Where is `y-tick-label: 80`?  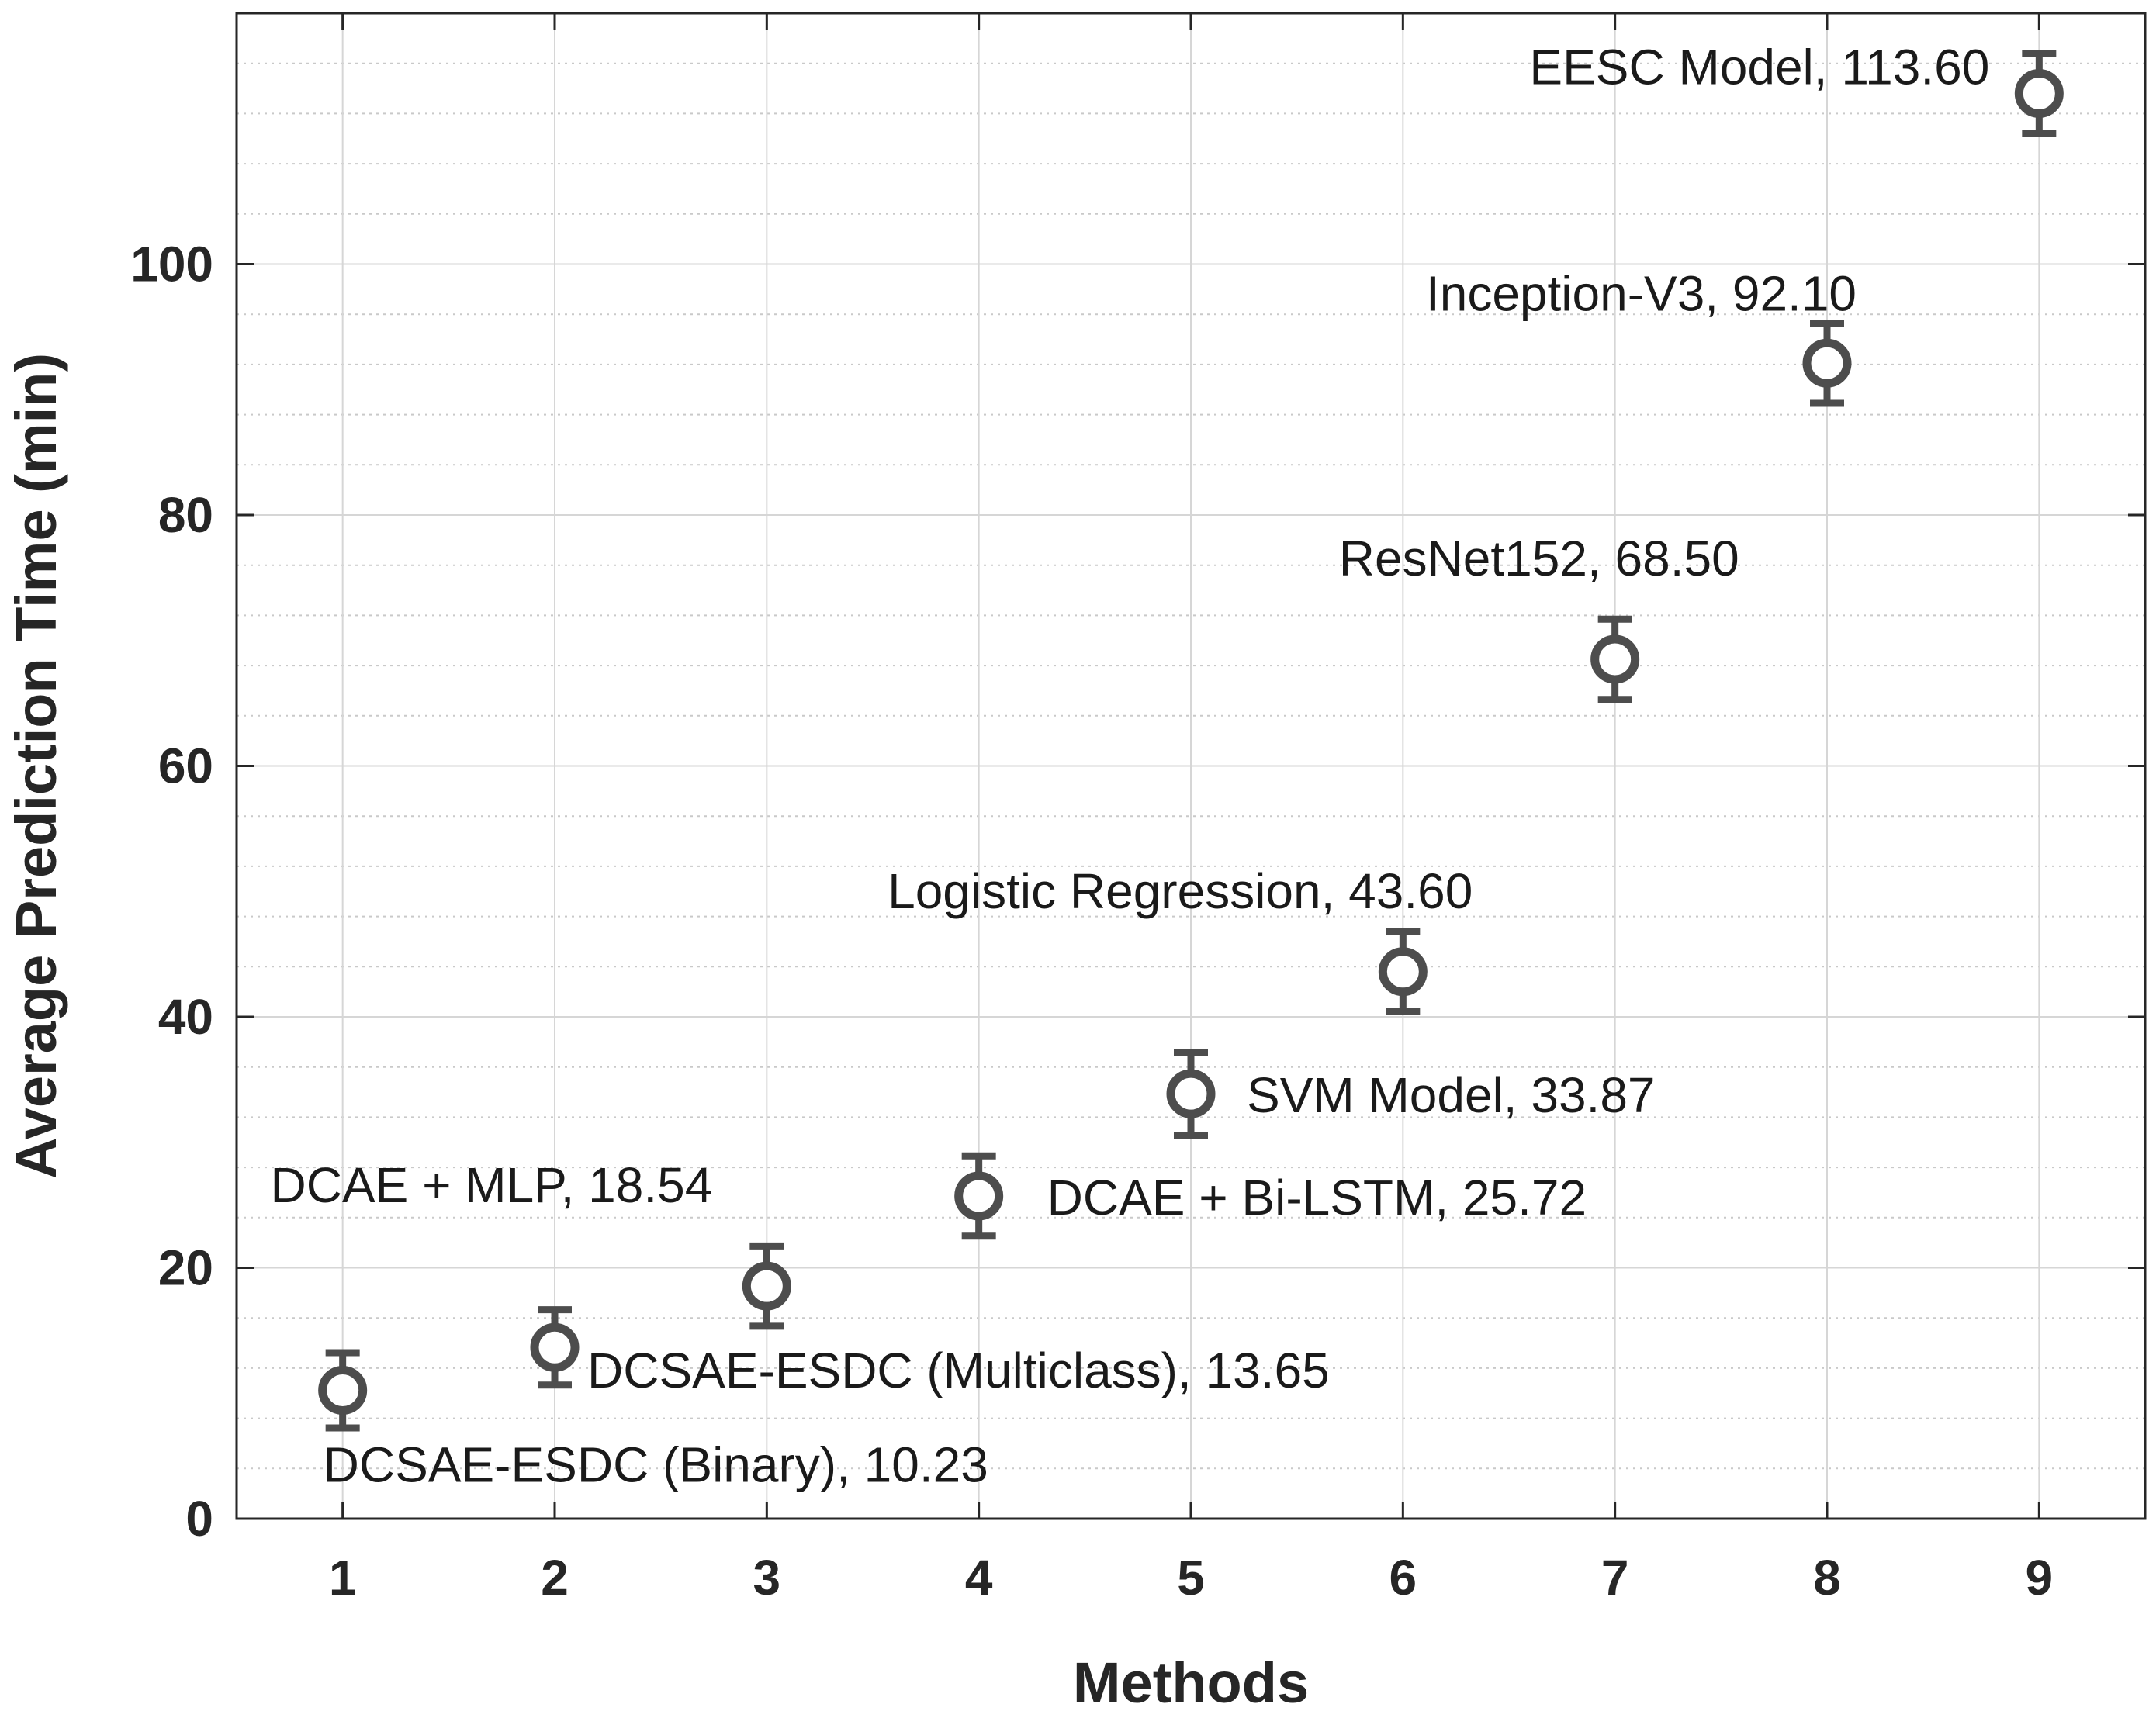
y-tick-label: 80 is located at coordinates (185, 515).